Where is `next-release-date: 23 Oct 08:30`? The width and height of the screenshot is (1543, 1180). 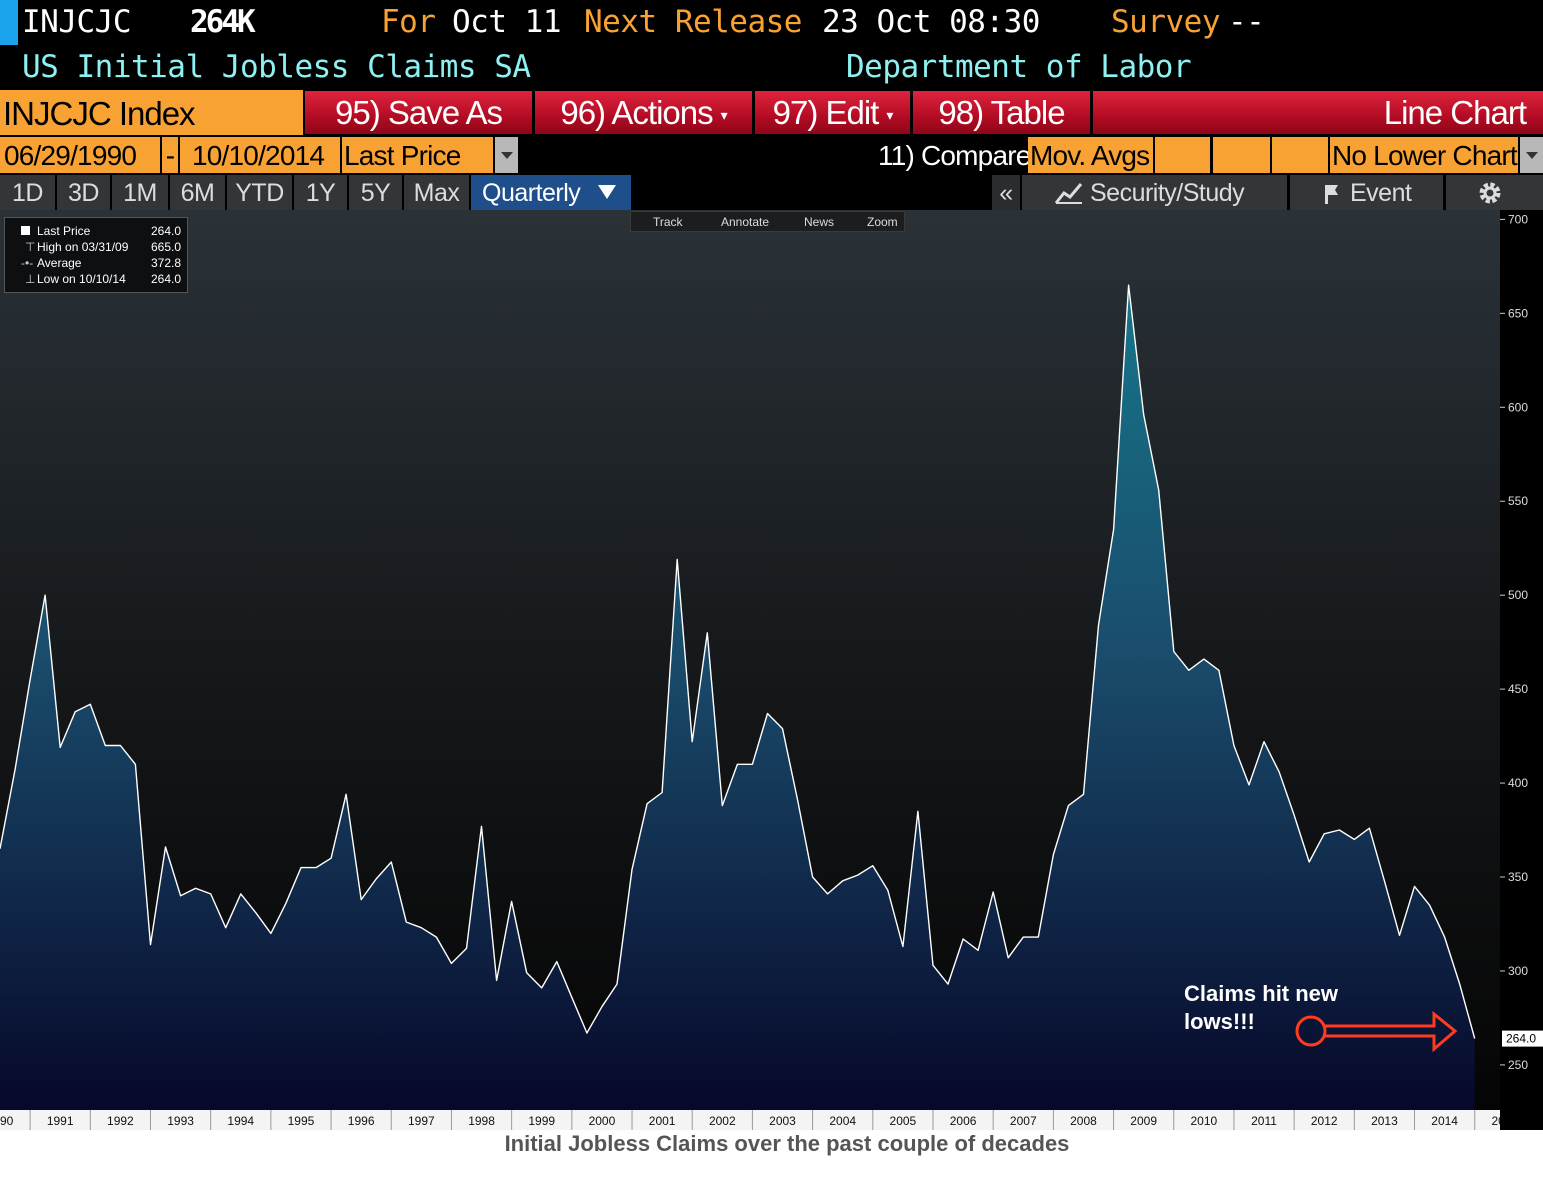 next-release-date: 23 Oct 08:30 is located at coordinates (931, 22).